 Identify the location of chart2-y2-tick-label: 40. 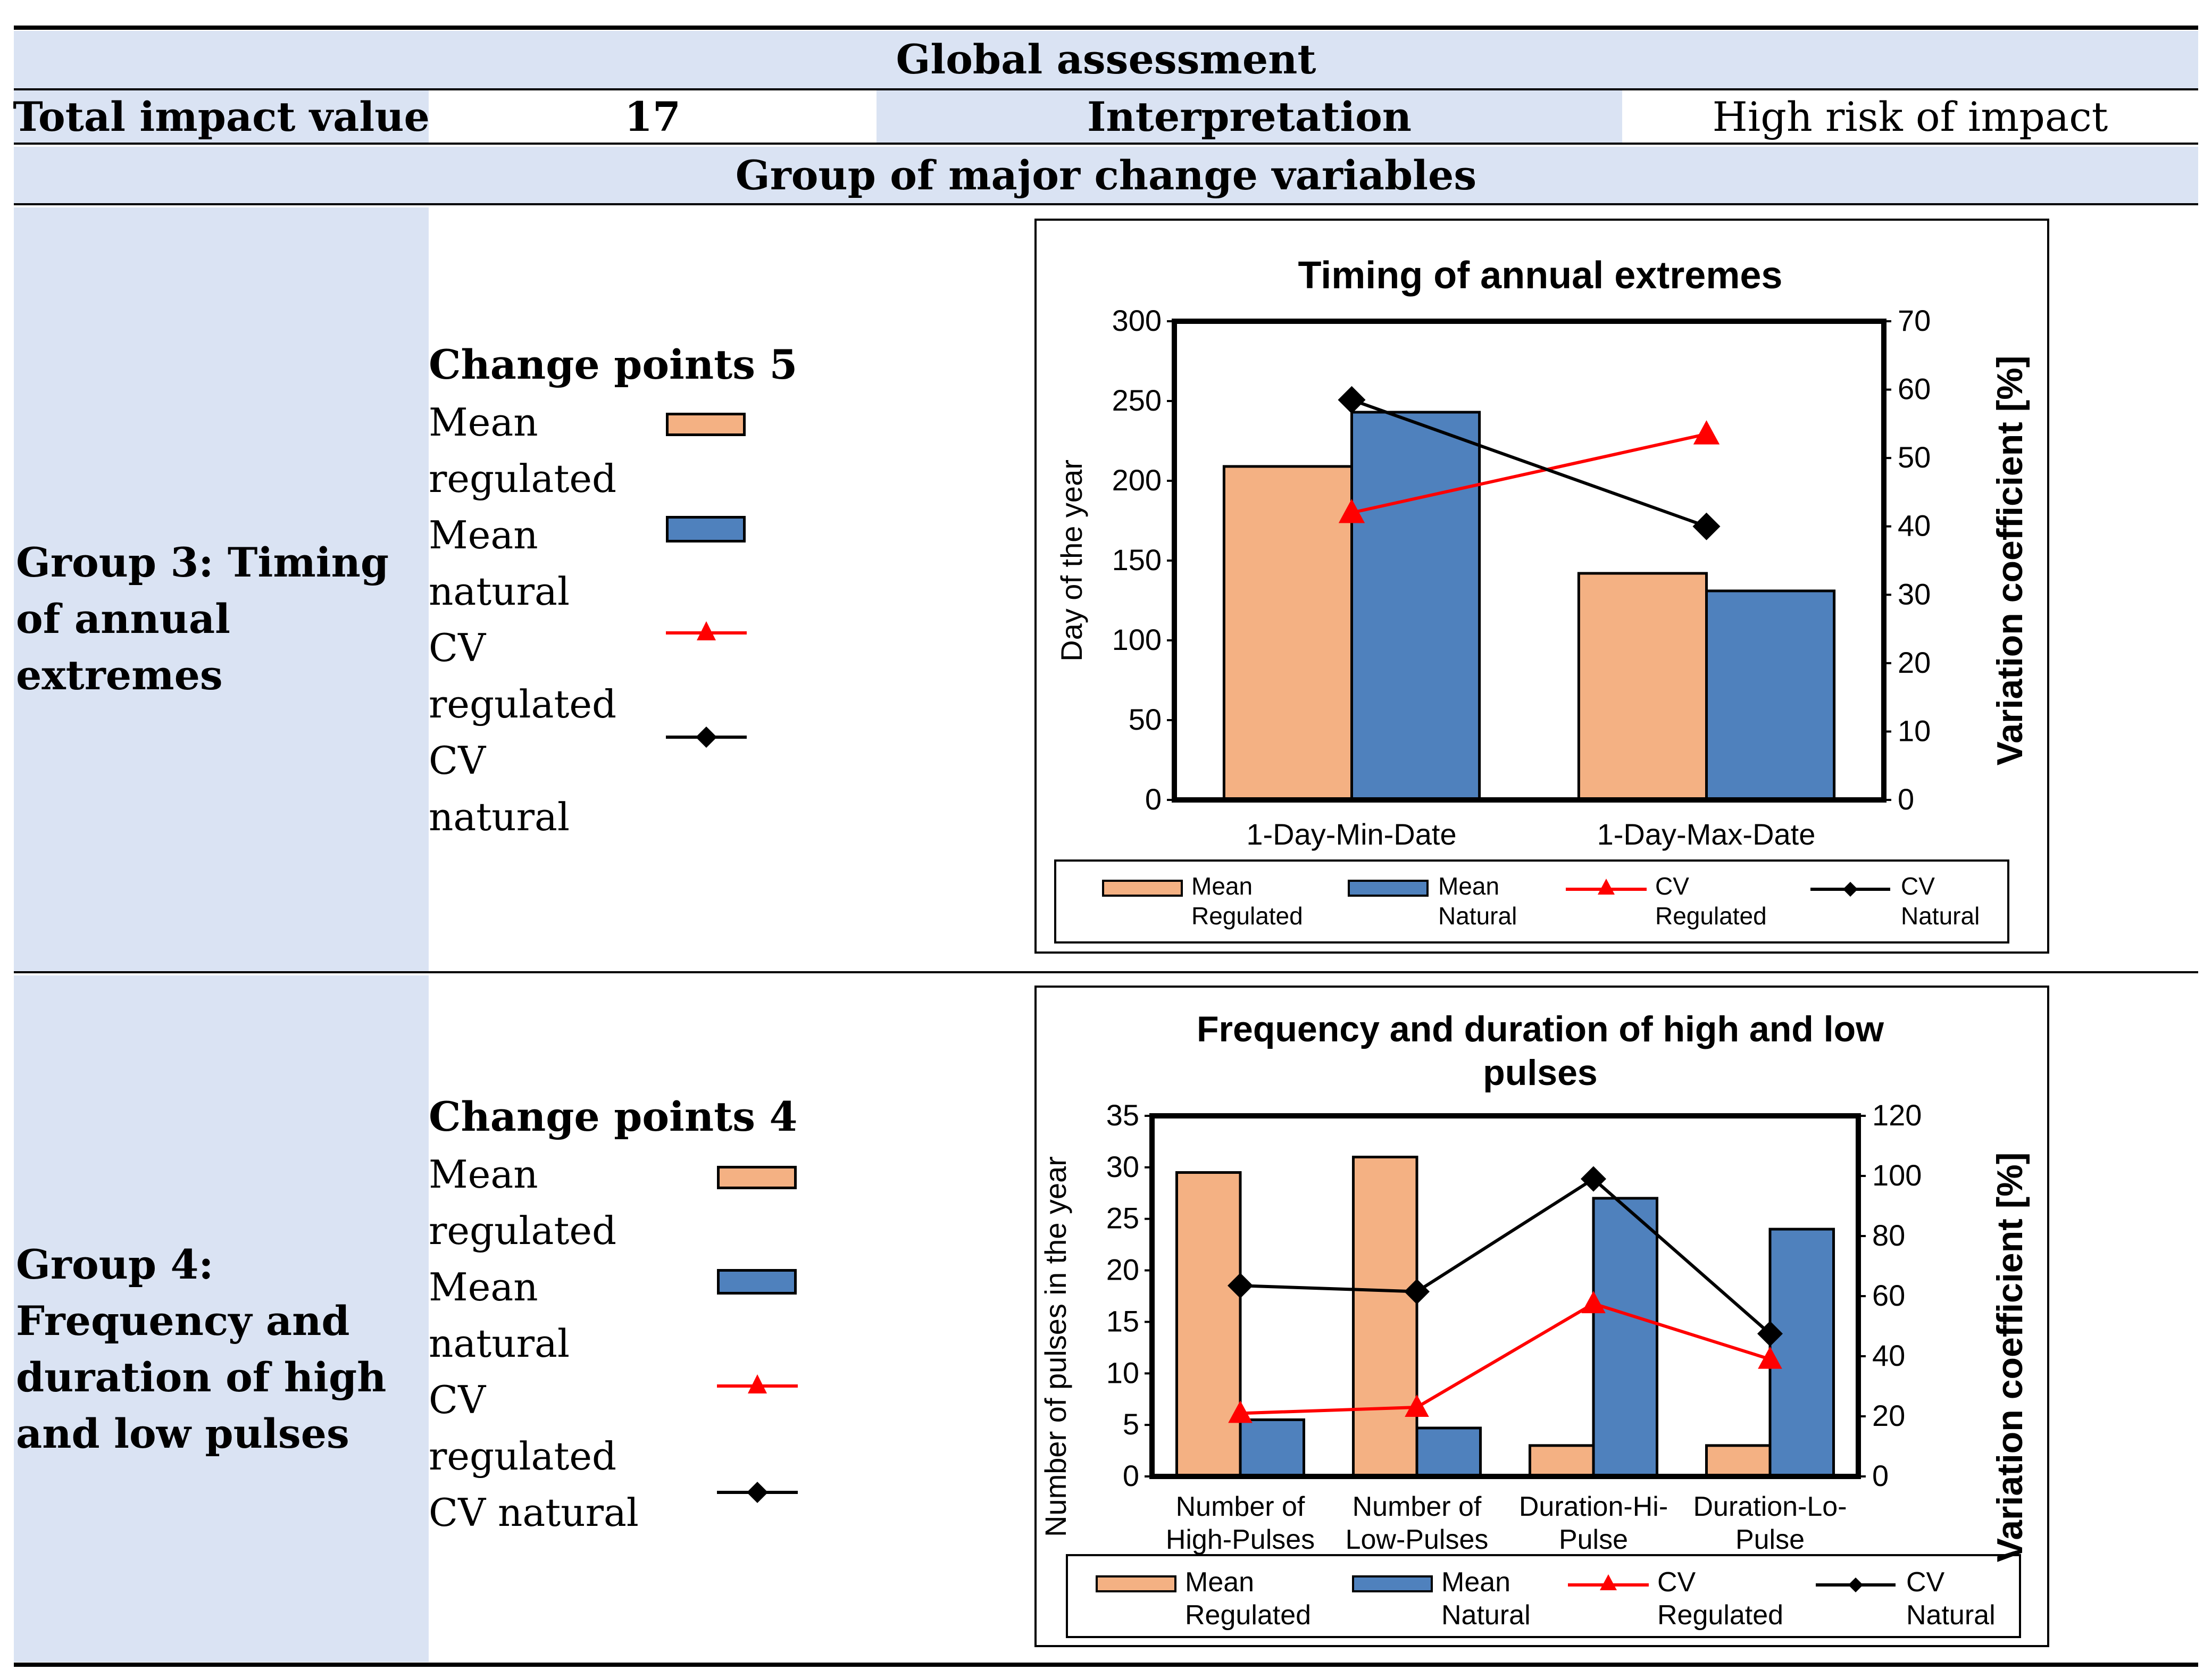
(1888, 1355).